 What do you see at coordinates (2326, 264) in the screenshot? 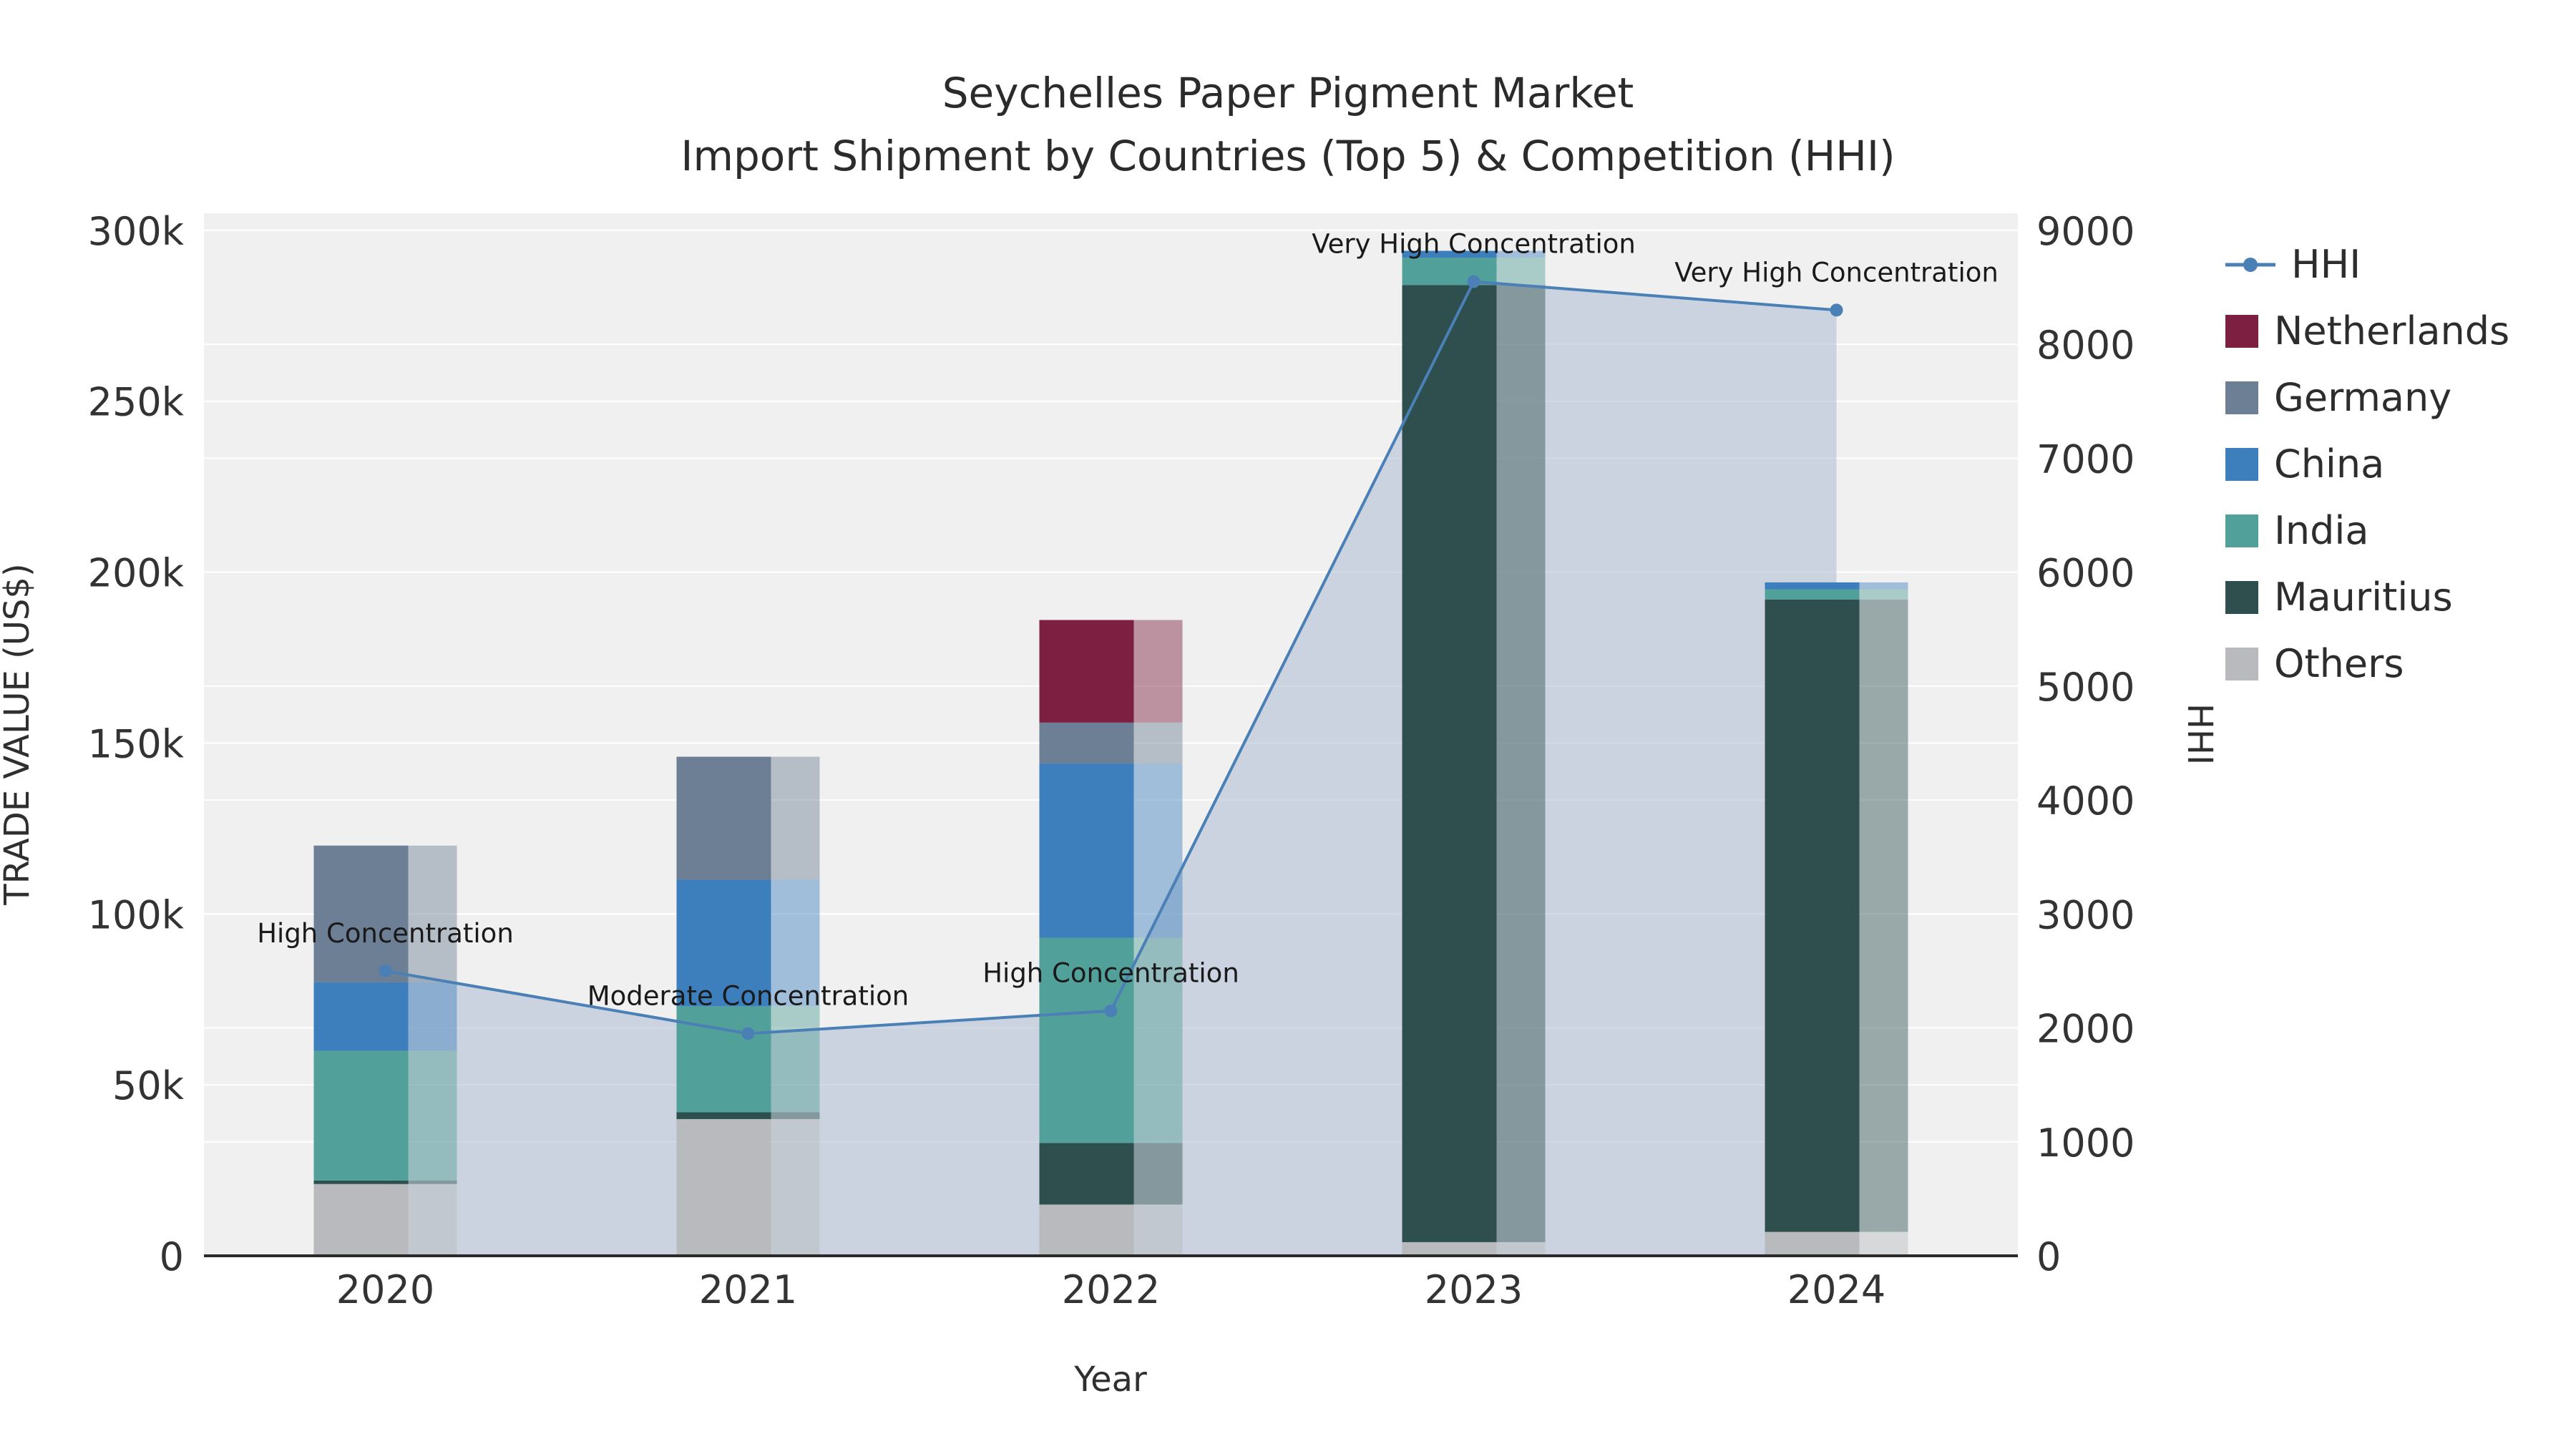
I see `legend-label: HHI` at bounding box center [2326, 264].